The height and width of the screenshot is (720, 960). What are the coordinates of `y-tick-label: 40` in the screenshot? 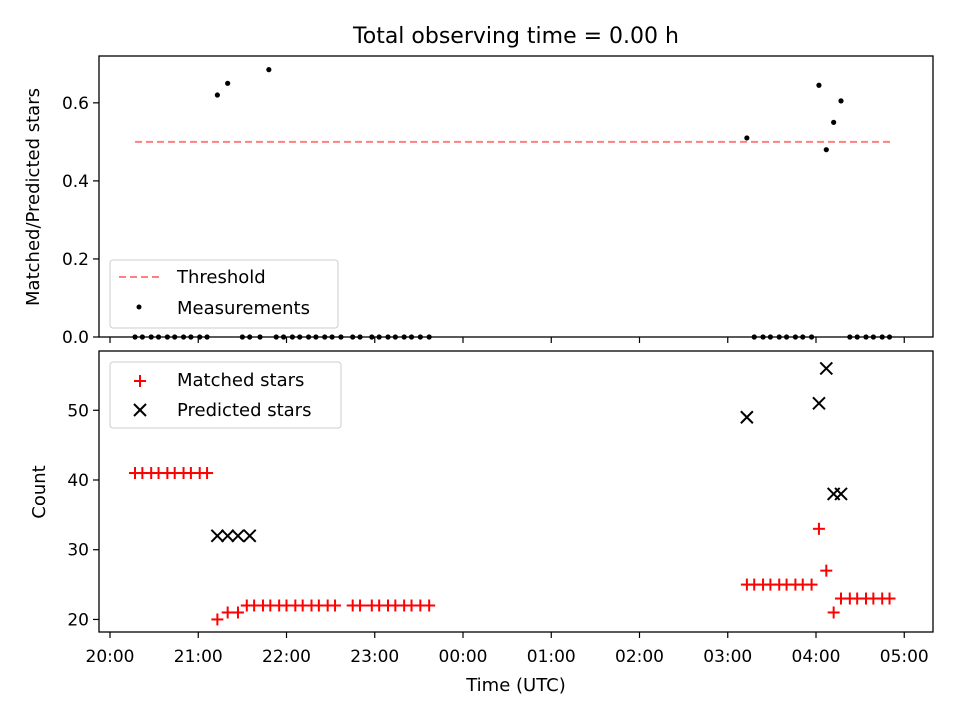 It's located at (78, 481).